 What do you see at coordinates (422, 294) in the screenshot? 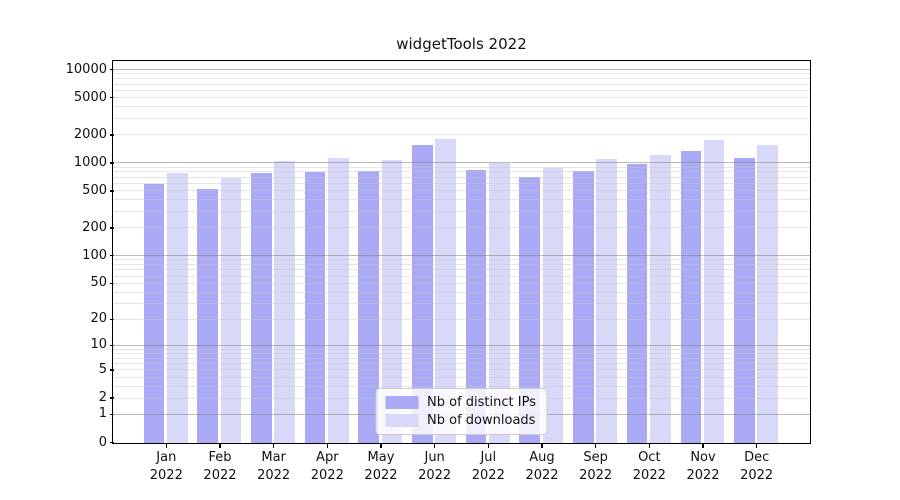
I see `bar-nb-of-distinct-ips-jun-2022` at bounding box center [422, 294].